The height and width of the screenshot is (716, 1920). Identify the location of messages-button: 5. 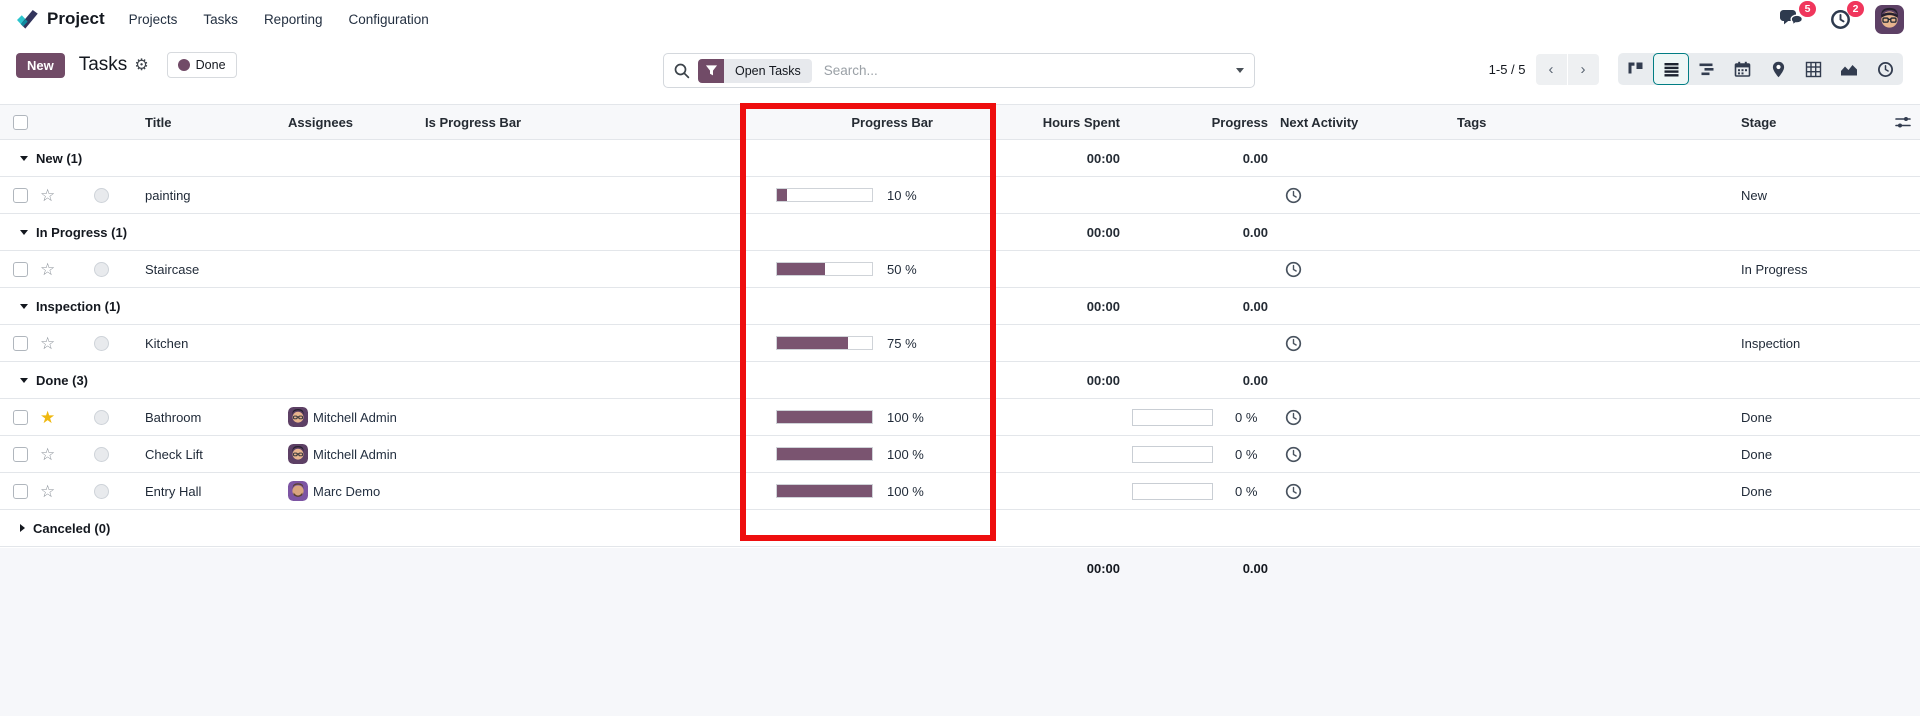
(1797, 16).